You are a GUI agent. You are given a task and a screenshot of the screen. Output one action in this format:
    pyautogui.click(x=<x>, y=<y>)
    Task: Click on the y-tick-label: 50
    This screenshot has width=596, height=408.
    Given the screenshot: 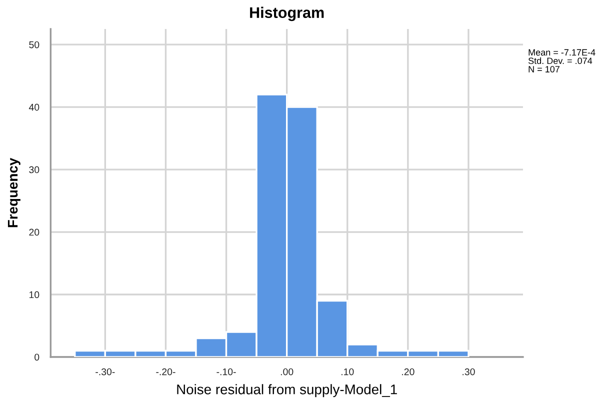 What is the action you would take?
    pyautogui.click(x=34, y=44)
    